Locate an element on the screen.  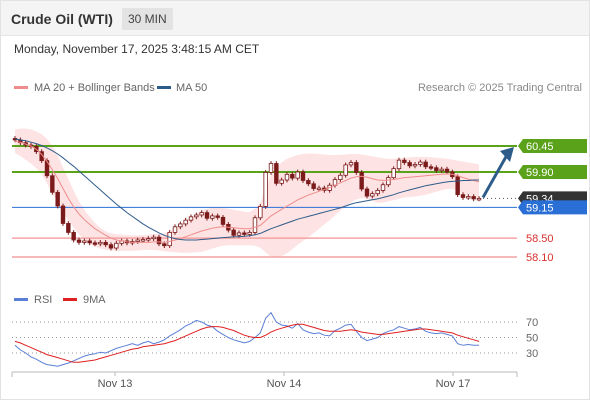
x-tick-label: Nov 17 is located at coordinates (453, 384).